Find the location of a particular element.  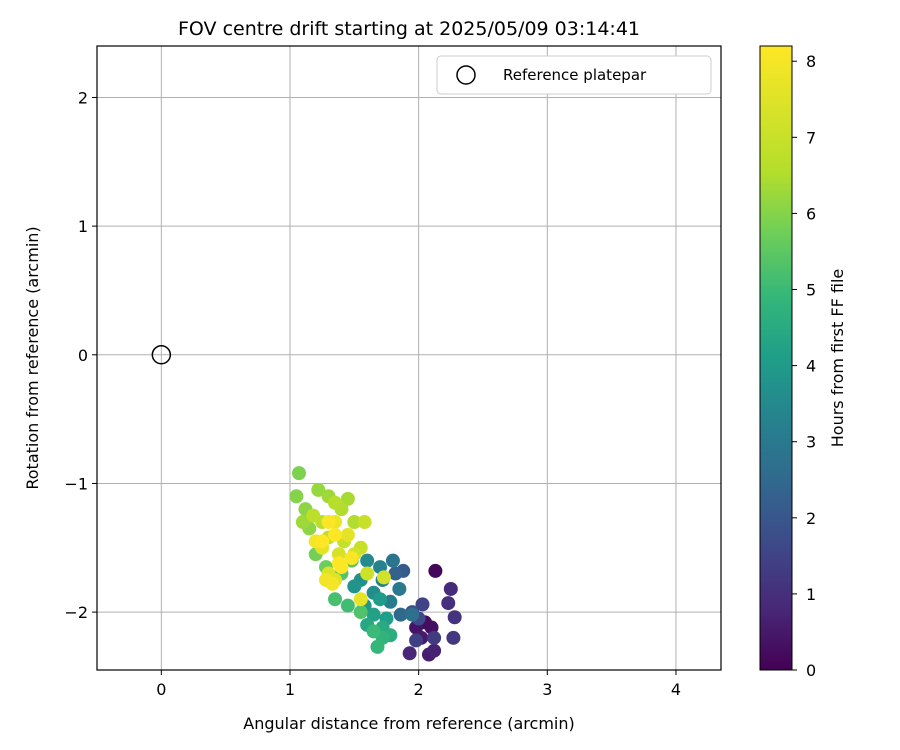

colorbar-tick-label: 7 is located at coordinates (811, 137).